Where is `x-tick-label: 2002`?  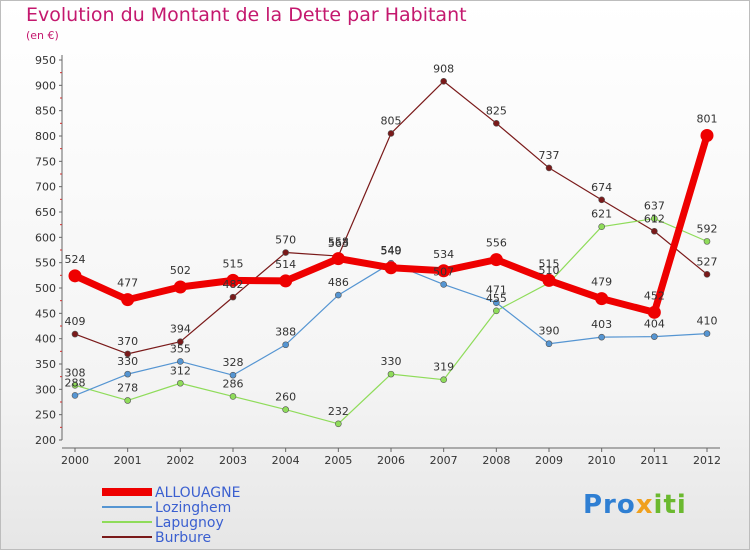 x-tick-label: 2002 is located at coordinates (180, 460).